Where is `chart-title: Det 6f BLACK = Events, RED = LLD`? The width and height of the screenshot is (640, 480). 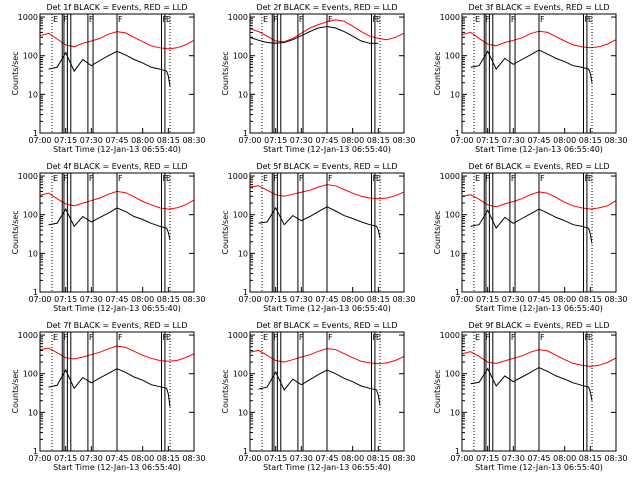 chart-title: Det 6f BLACK = Events, RED = LLD is located at coordinates (538, 166).